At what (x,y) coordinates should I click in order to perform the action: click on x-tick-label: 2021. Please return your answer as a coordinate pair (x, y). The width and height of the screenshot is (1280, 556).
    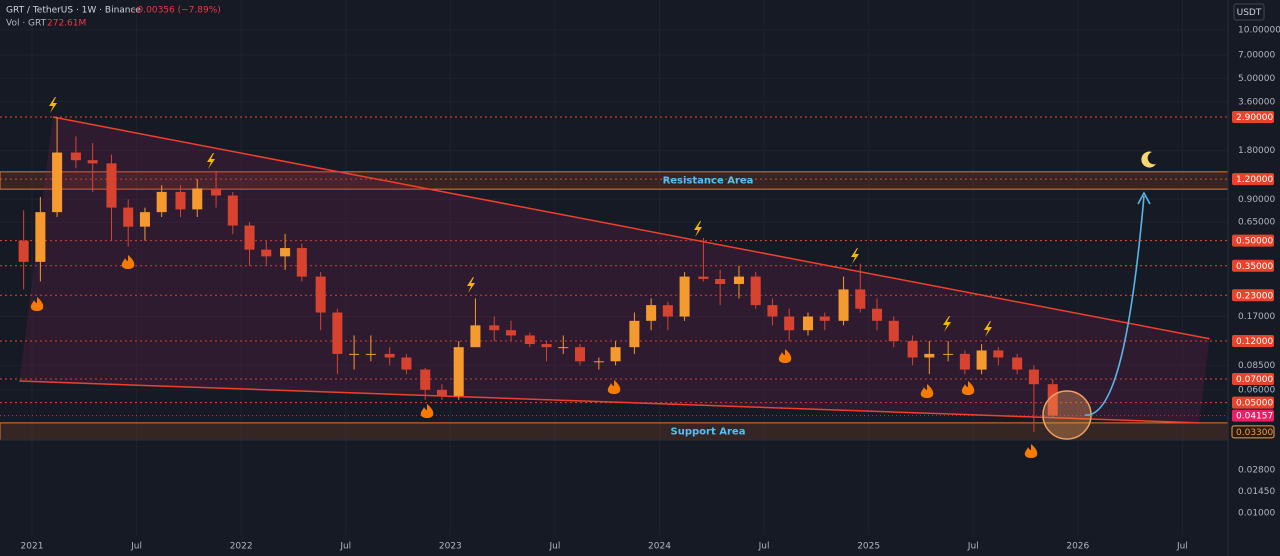
    Looking at the image, I should click on (32, 547).